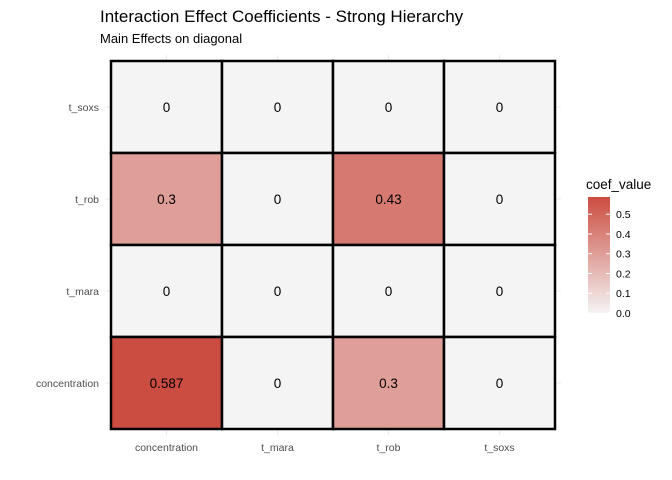  Describe the element at coordinates (84, 108) in the screenshot. I see `y-tick-label: t_soxs` at that location.